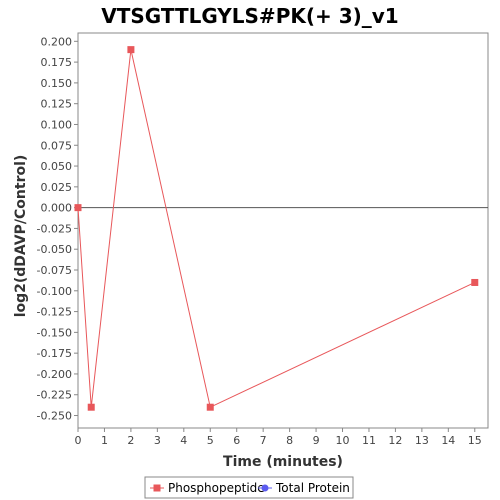  I want to click on x-axis-label: Time (minutes), so click(283, 462).